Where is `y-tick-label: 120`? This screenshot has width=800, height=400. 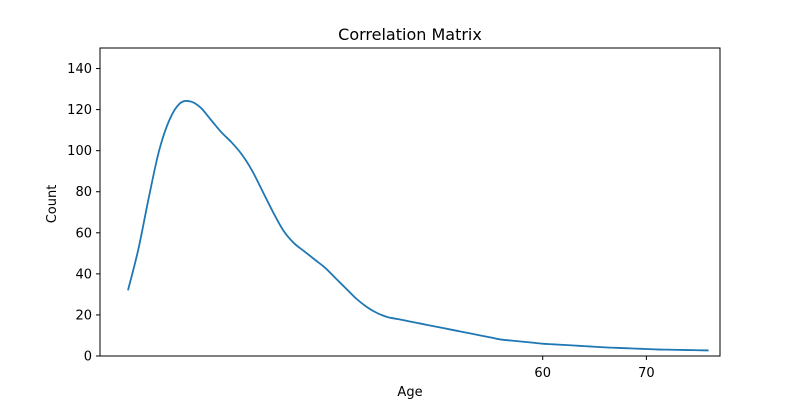 y-tick-label: 120 is located at coordinates (79, 110).